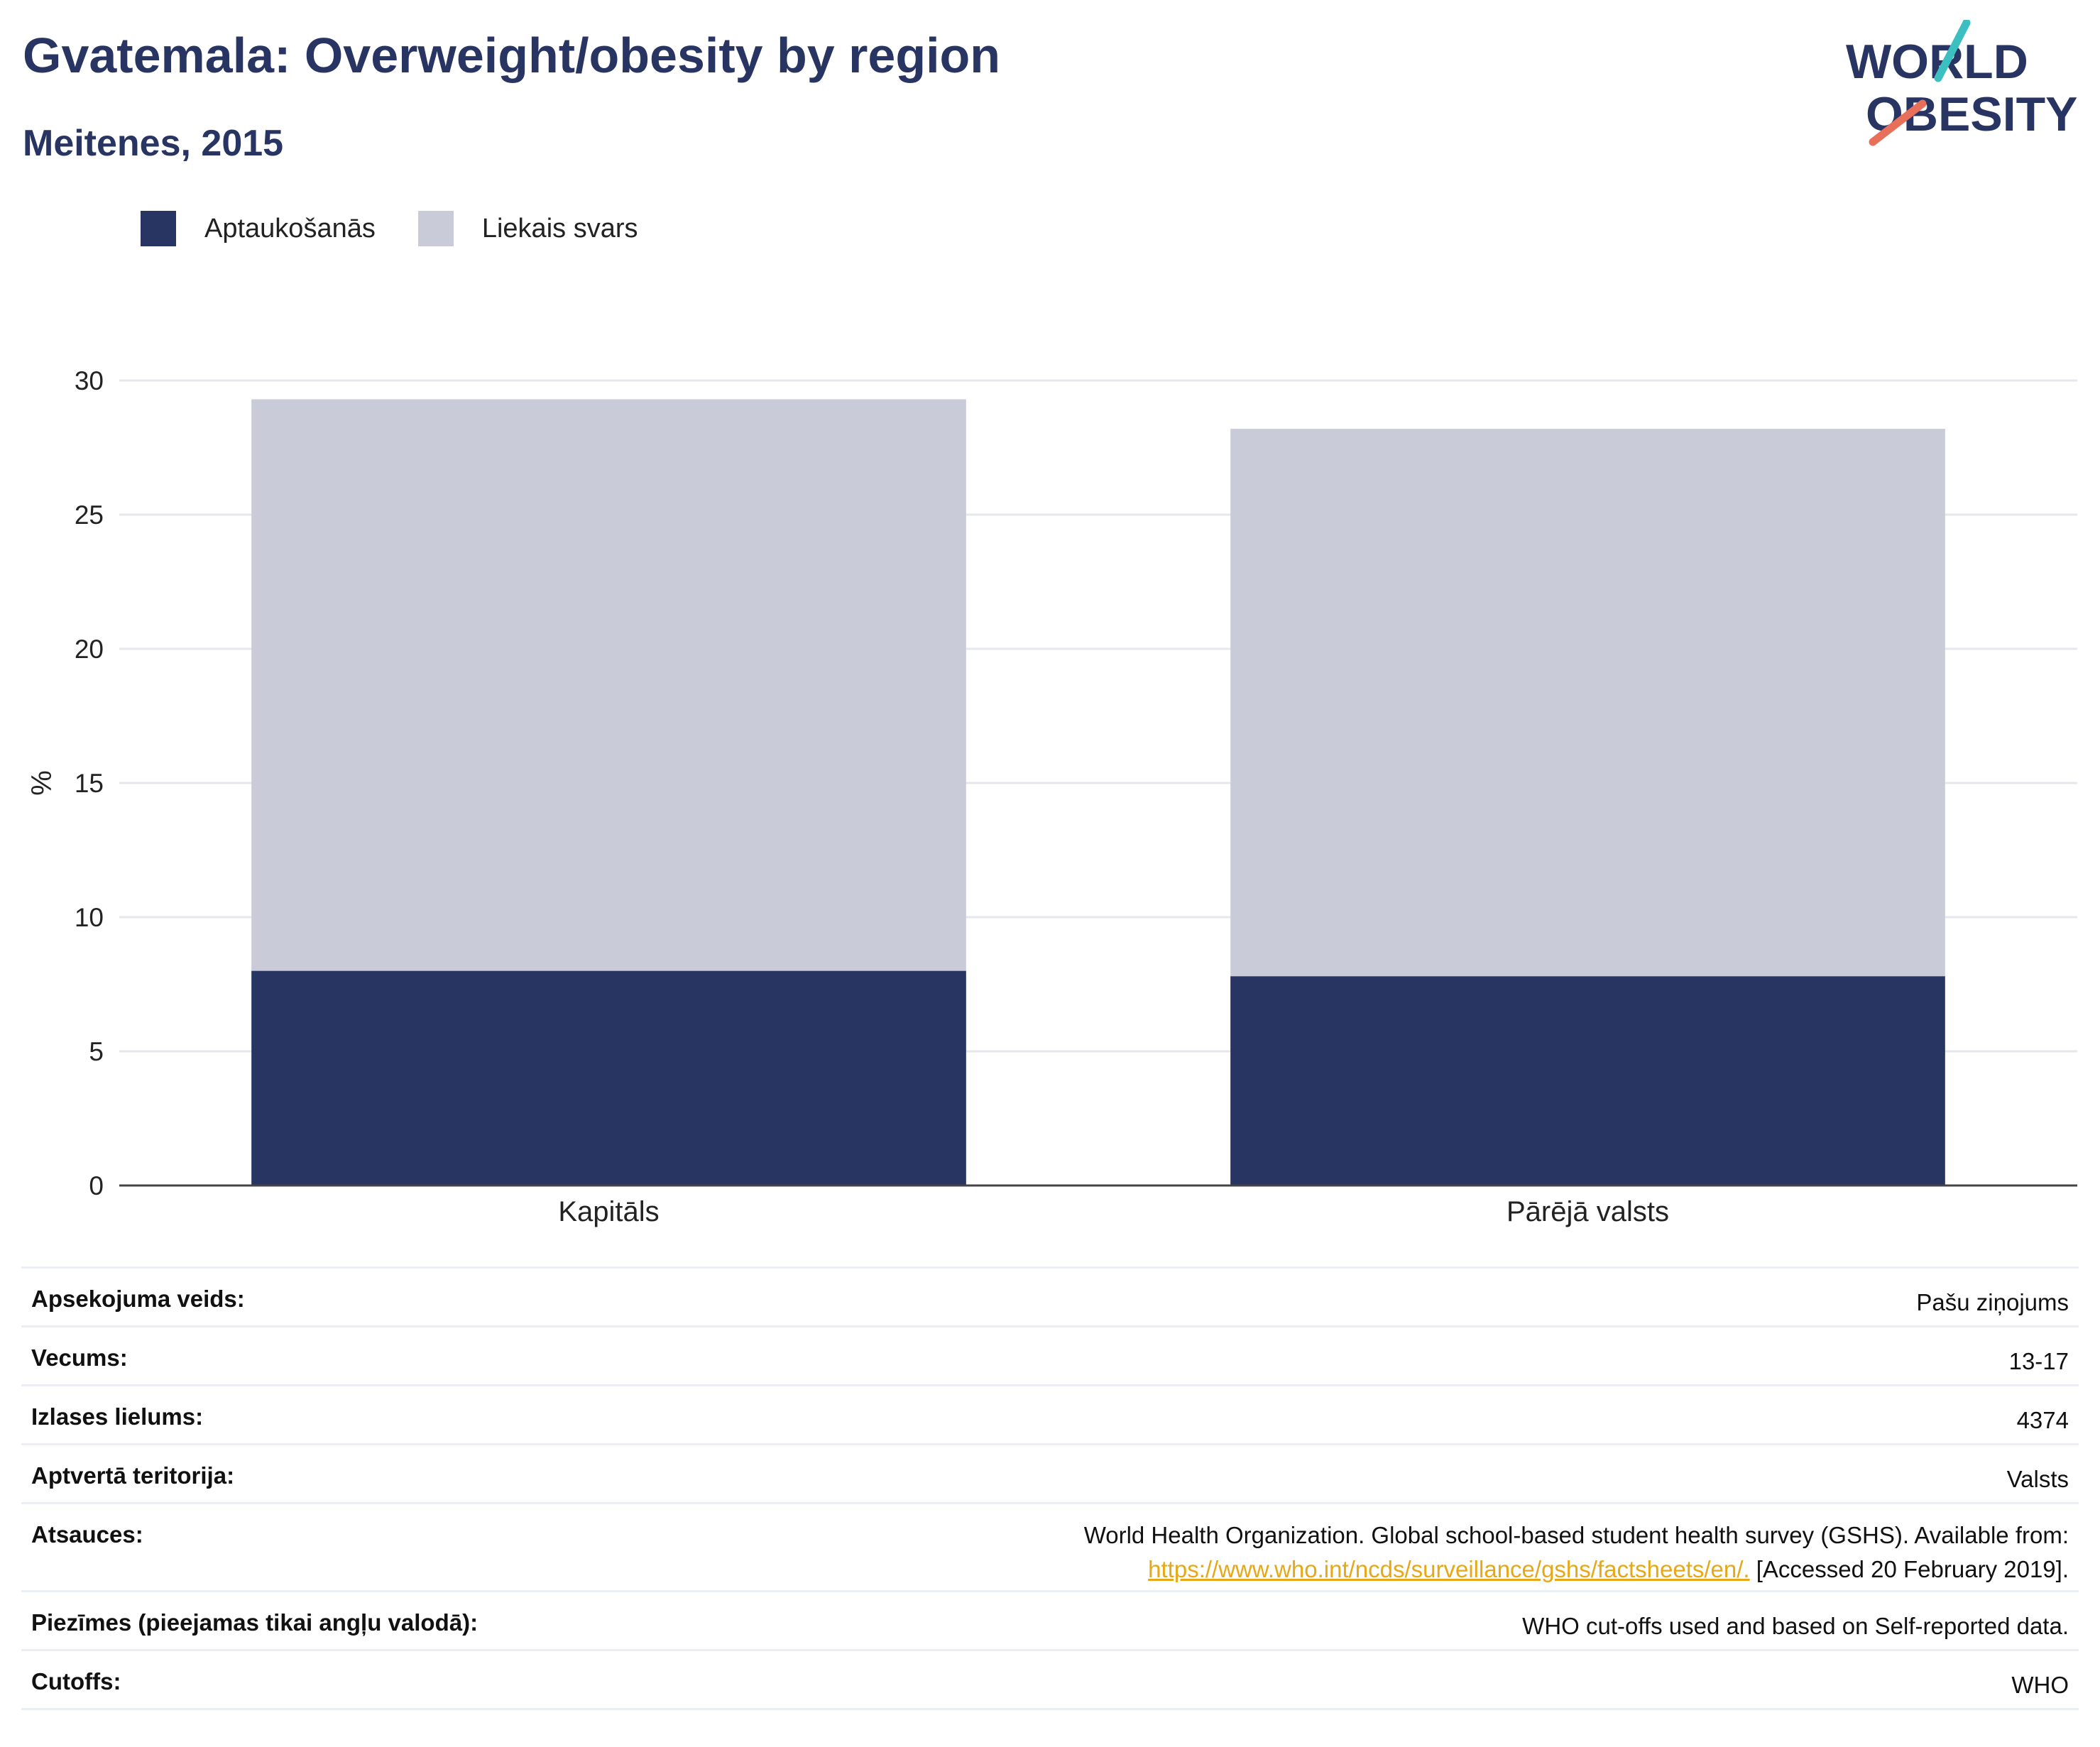 The image size is (2100, 1747). What do you see at coordinates (347, 1680) in the screenshot?
I see `info-key: Cutoffs:` at bounding box center [347, 1680].